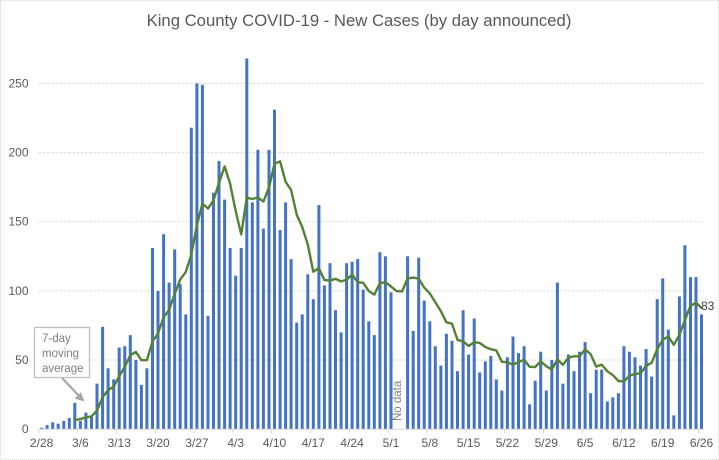 The height and width of the screenshot is (460, 719). Describe the element at coordinates (314, 443) in the screenshot. I see `svg-text: 4/17` at that location.